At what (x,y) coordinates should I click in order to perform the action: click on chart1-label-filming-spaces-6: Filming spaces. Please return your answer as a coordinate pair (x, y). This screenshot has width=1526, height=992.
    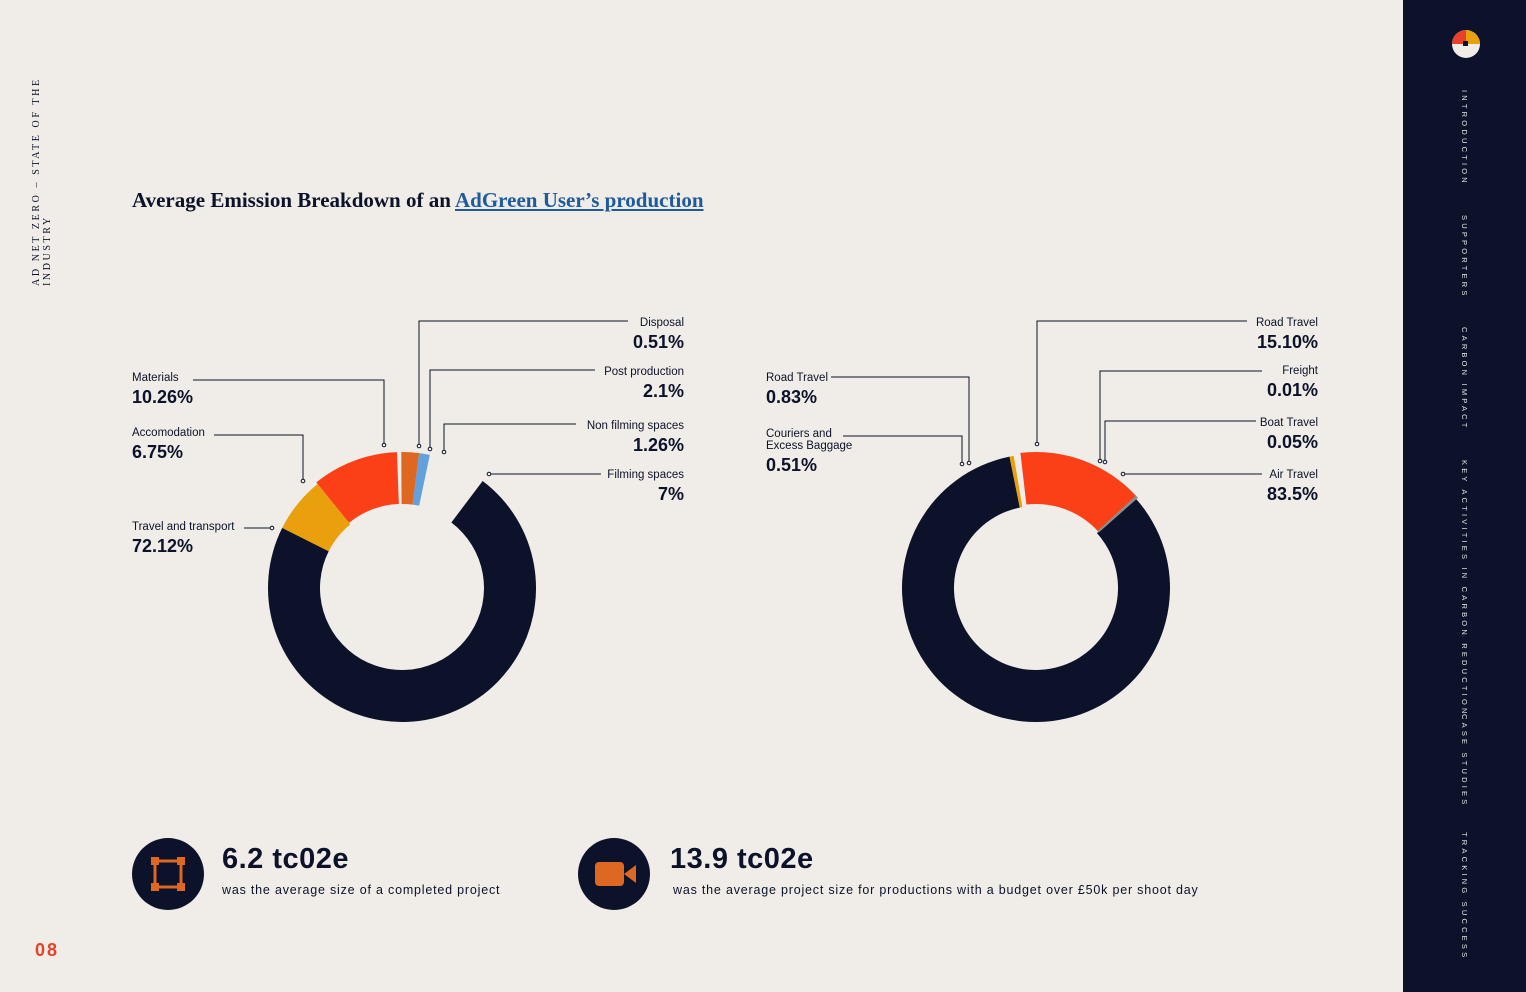
    Looking at the image, I should click on (645, 475).